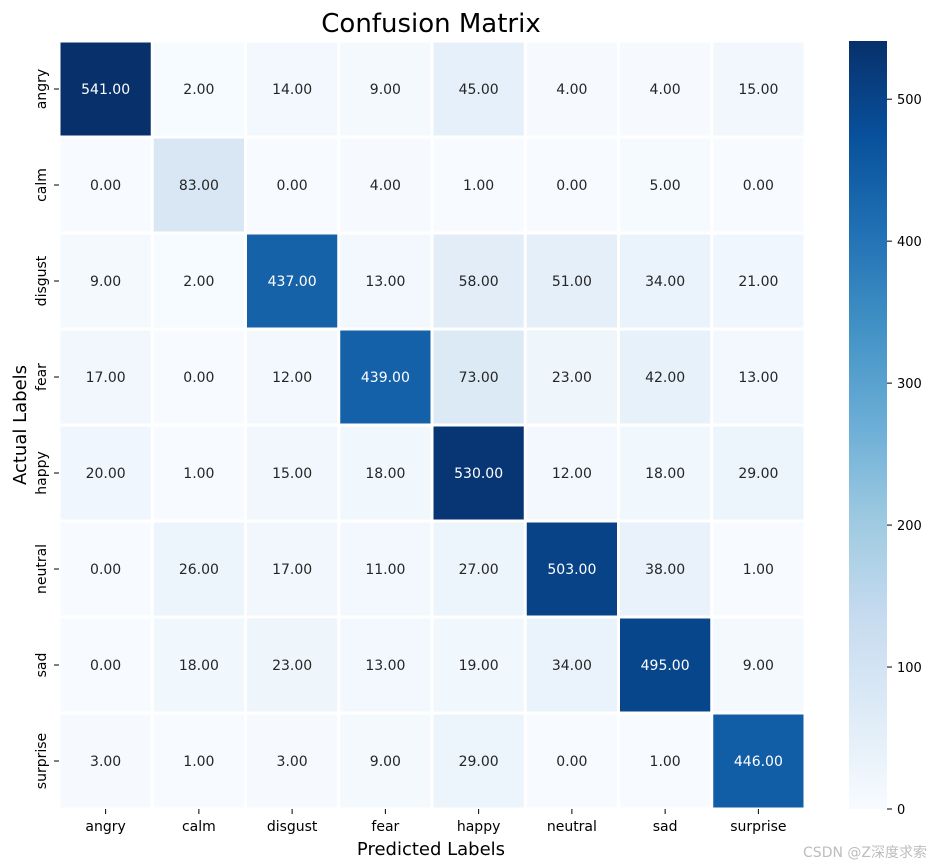  I want to click on colorbar: 0 100 200 300 400 500, so click(885, 429).